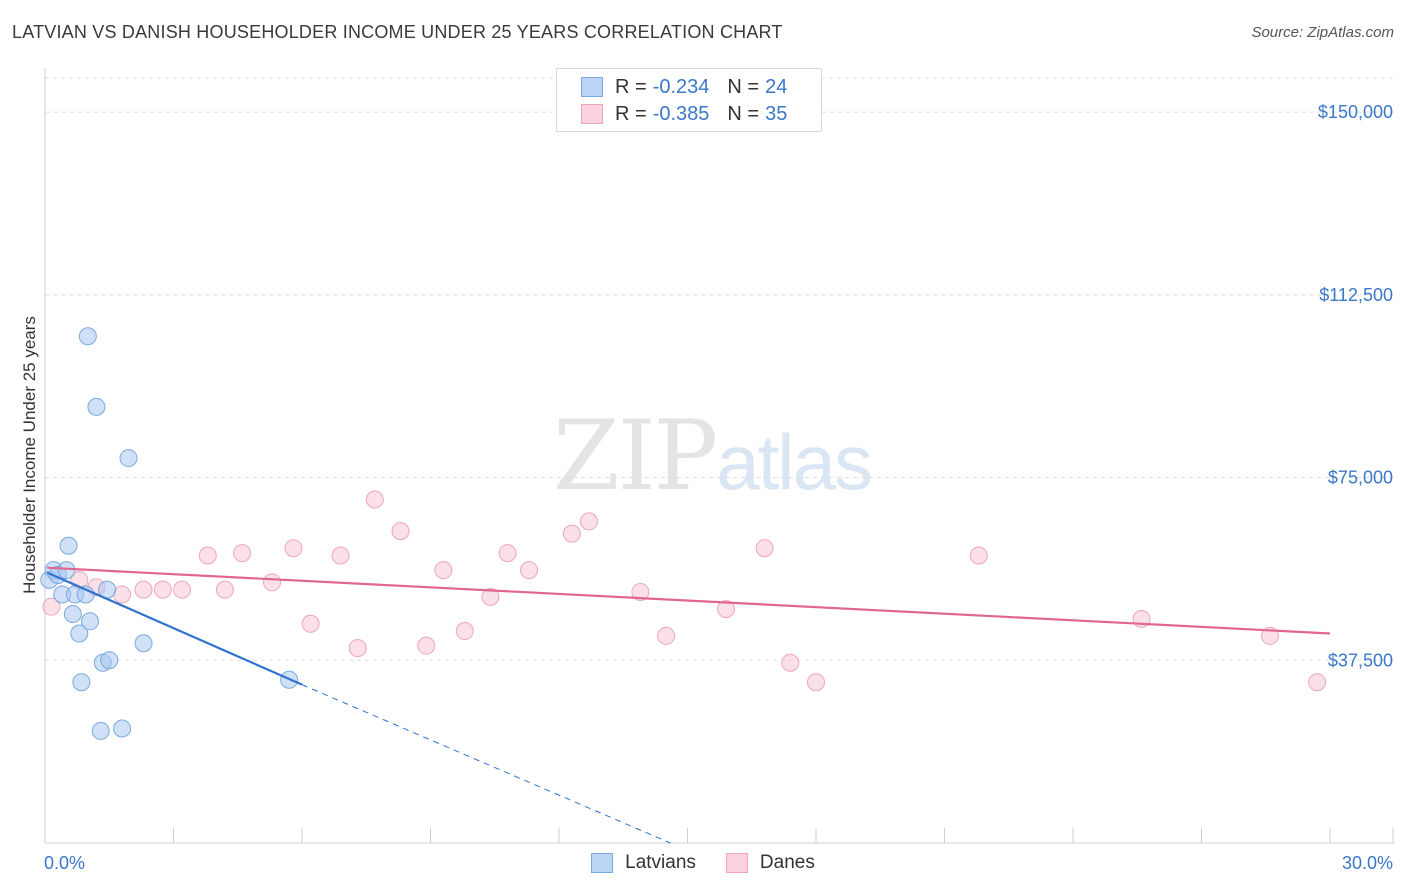 The width and height of the screenshot is (1406, 892). I want to click on watermark-zip: ZIP, so click(635, 456).